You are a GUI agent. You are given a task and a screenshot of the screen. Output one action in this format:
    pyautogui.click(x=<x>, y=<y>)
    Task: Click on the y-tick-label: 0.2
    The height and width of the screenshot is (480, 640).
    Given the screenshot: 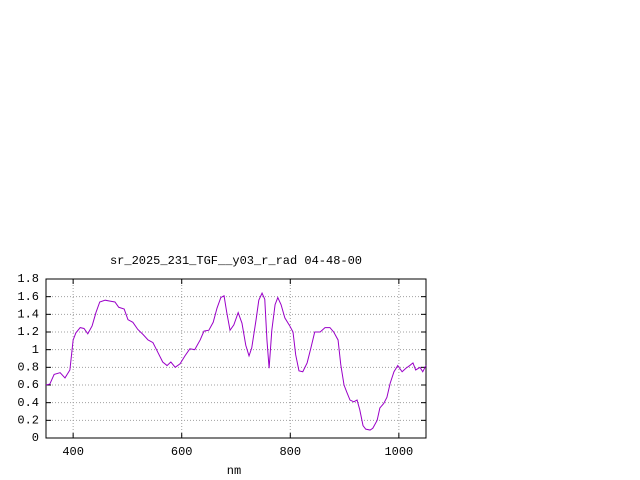 What is the action you would take?
    pyautogui.click(x=28, y=421)
    